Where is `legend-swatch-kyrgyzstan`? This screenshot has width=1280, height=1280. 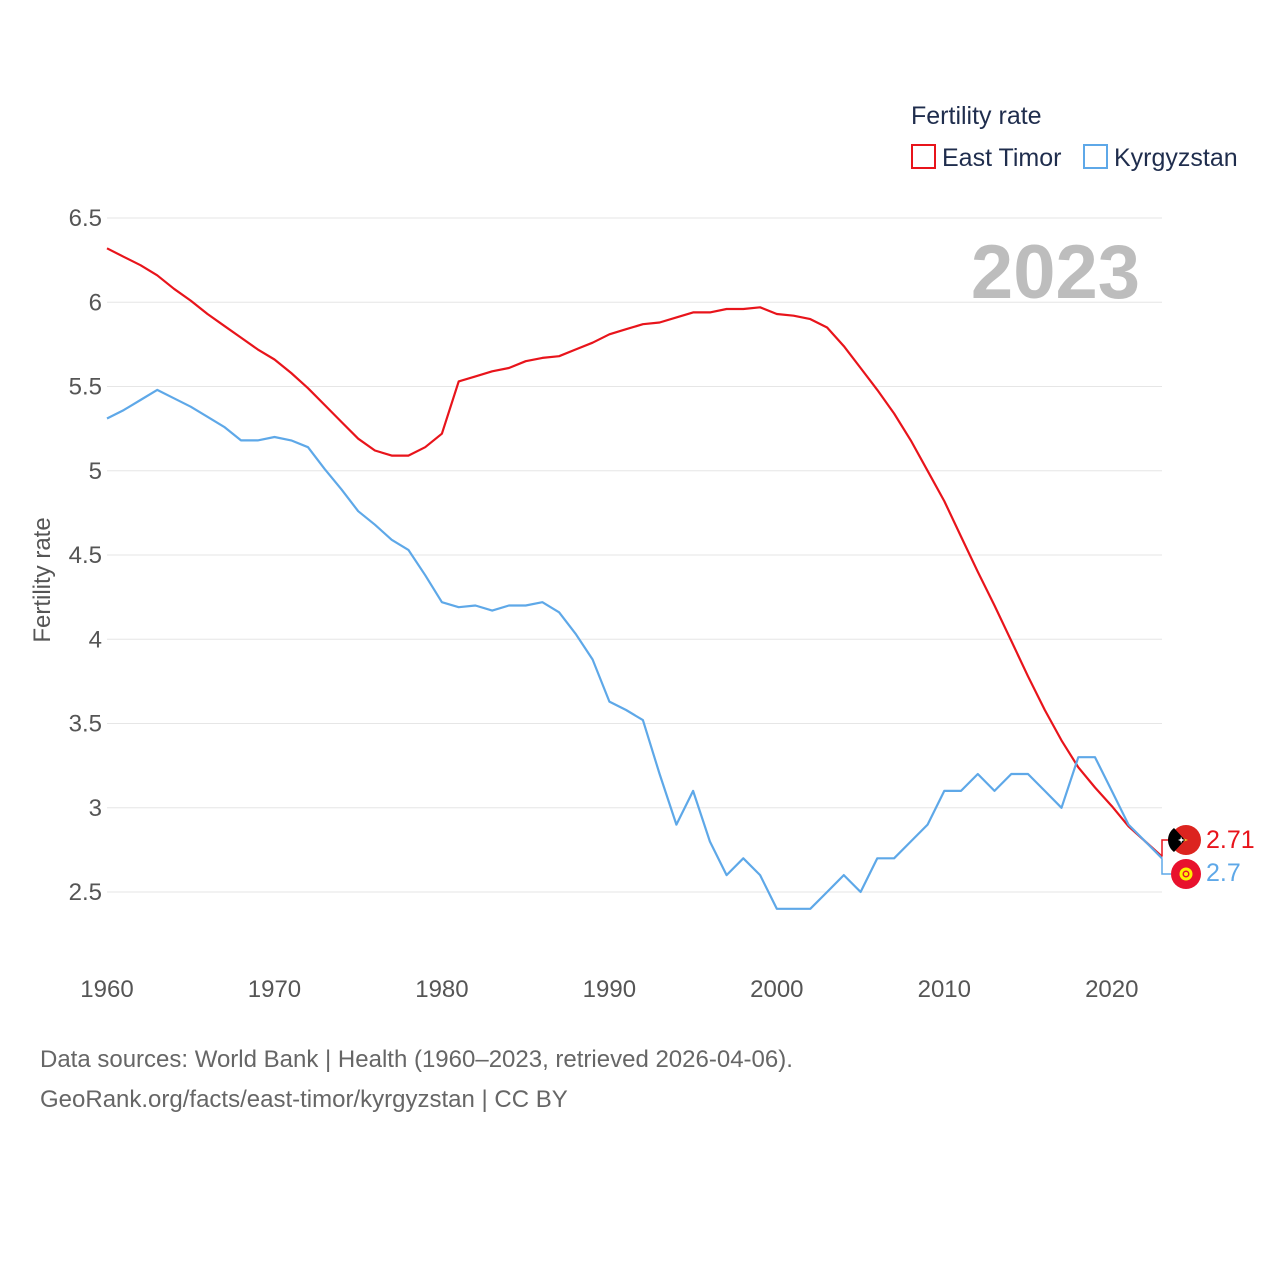 legend-swatch-kyrgyzstan is located at coordinates (1095, 156).